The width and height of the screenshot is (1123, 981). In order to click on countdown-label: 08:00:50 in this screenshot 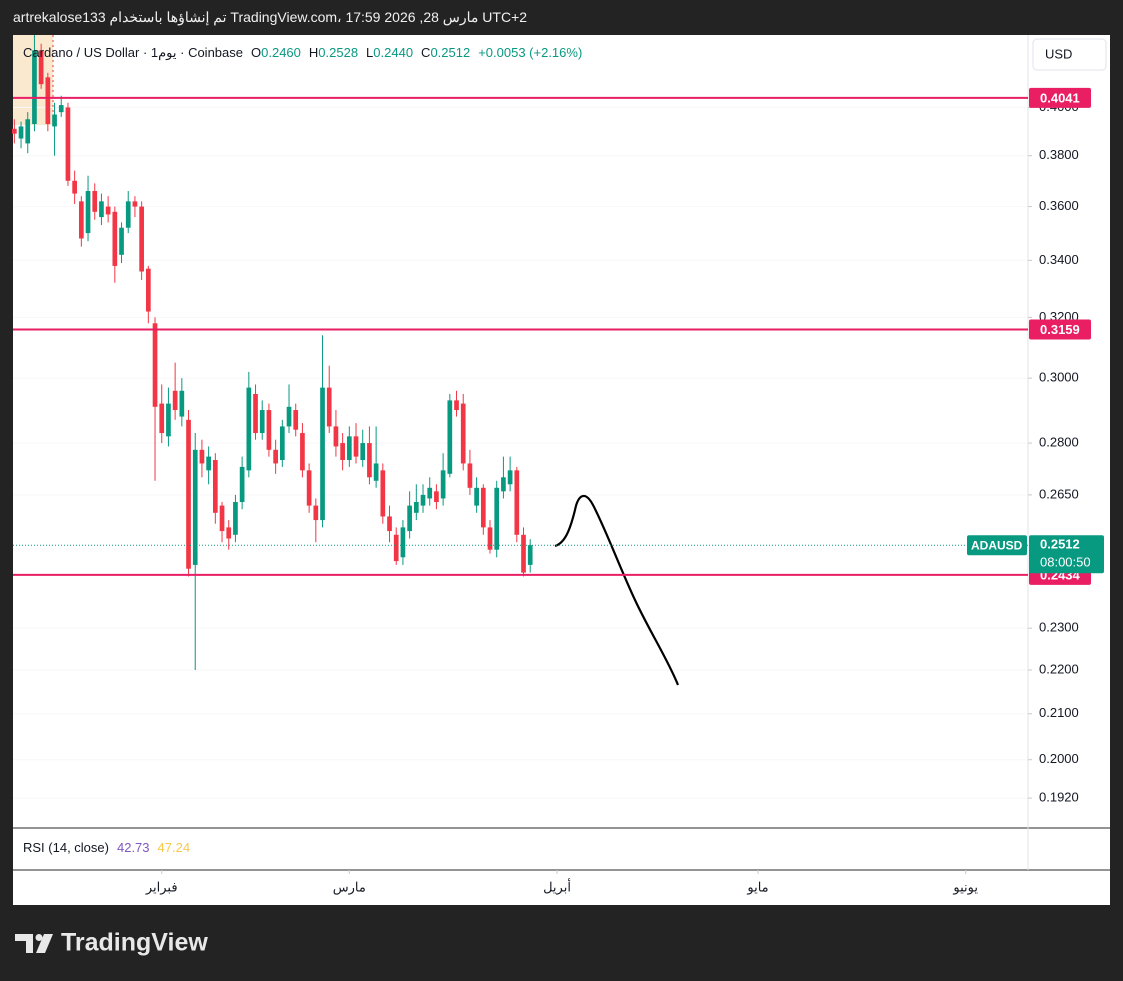, I will do `click(1065, 562)`.